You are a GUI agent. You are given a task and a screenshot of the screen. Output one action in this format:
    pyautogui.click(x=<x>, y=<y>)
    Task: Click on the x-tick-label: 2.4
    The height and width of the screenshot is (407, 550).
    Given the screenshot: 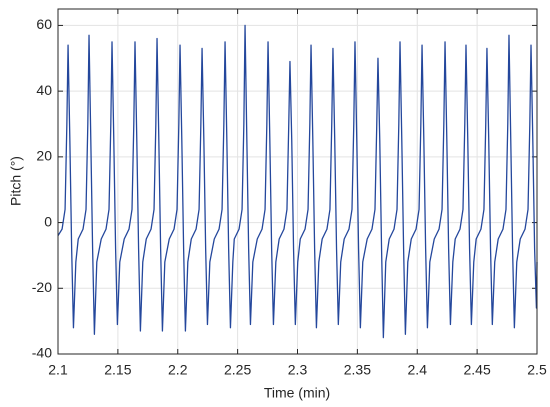 What is the action you would take?
    pyautogui.click(x=418, y=370)
    